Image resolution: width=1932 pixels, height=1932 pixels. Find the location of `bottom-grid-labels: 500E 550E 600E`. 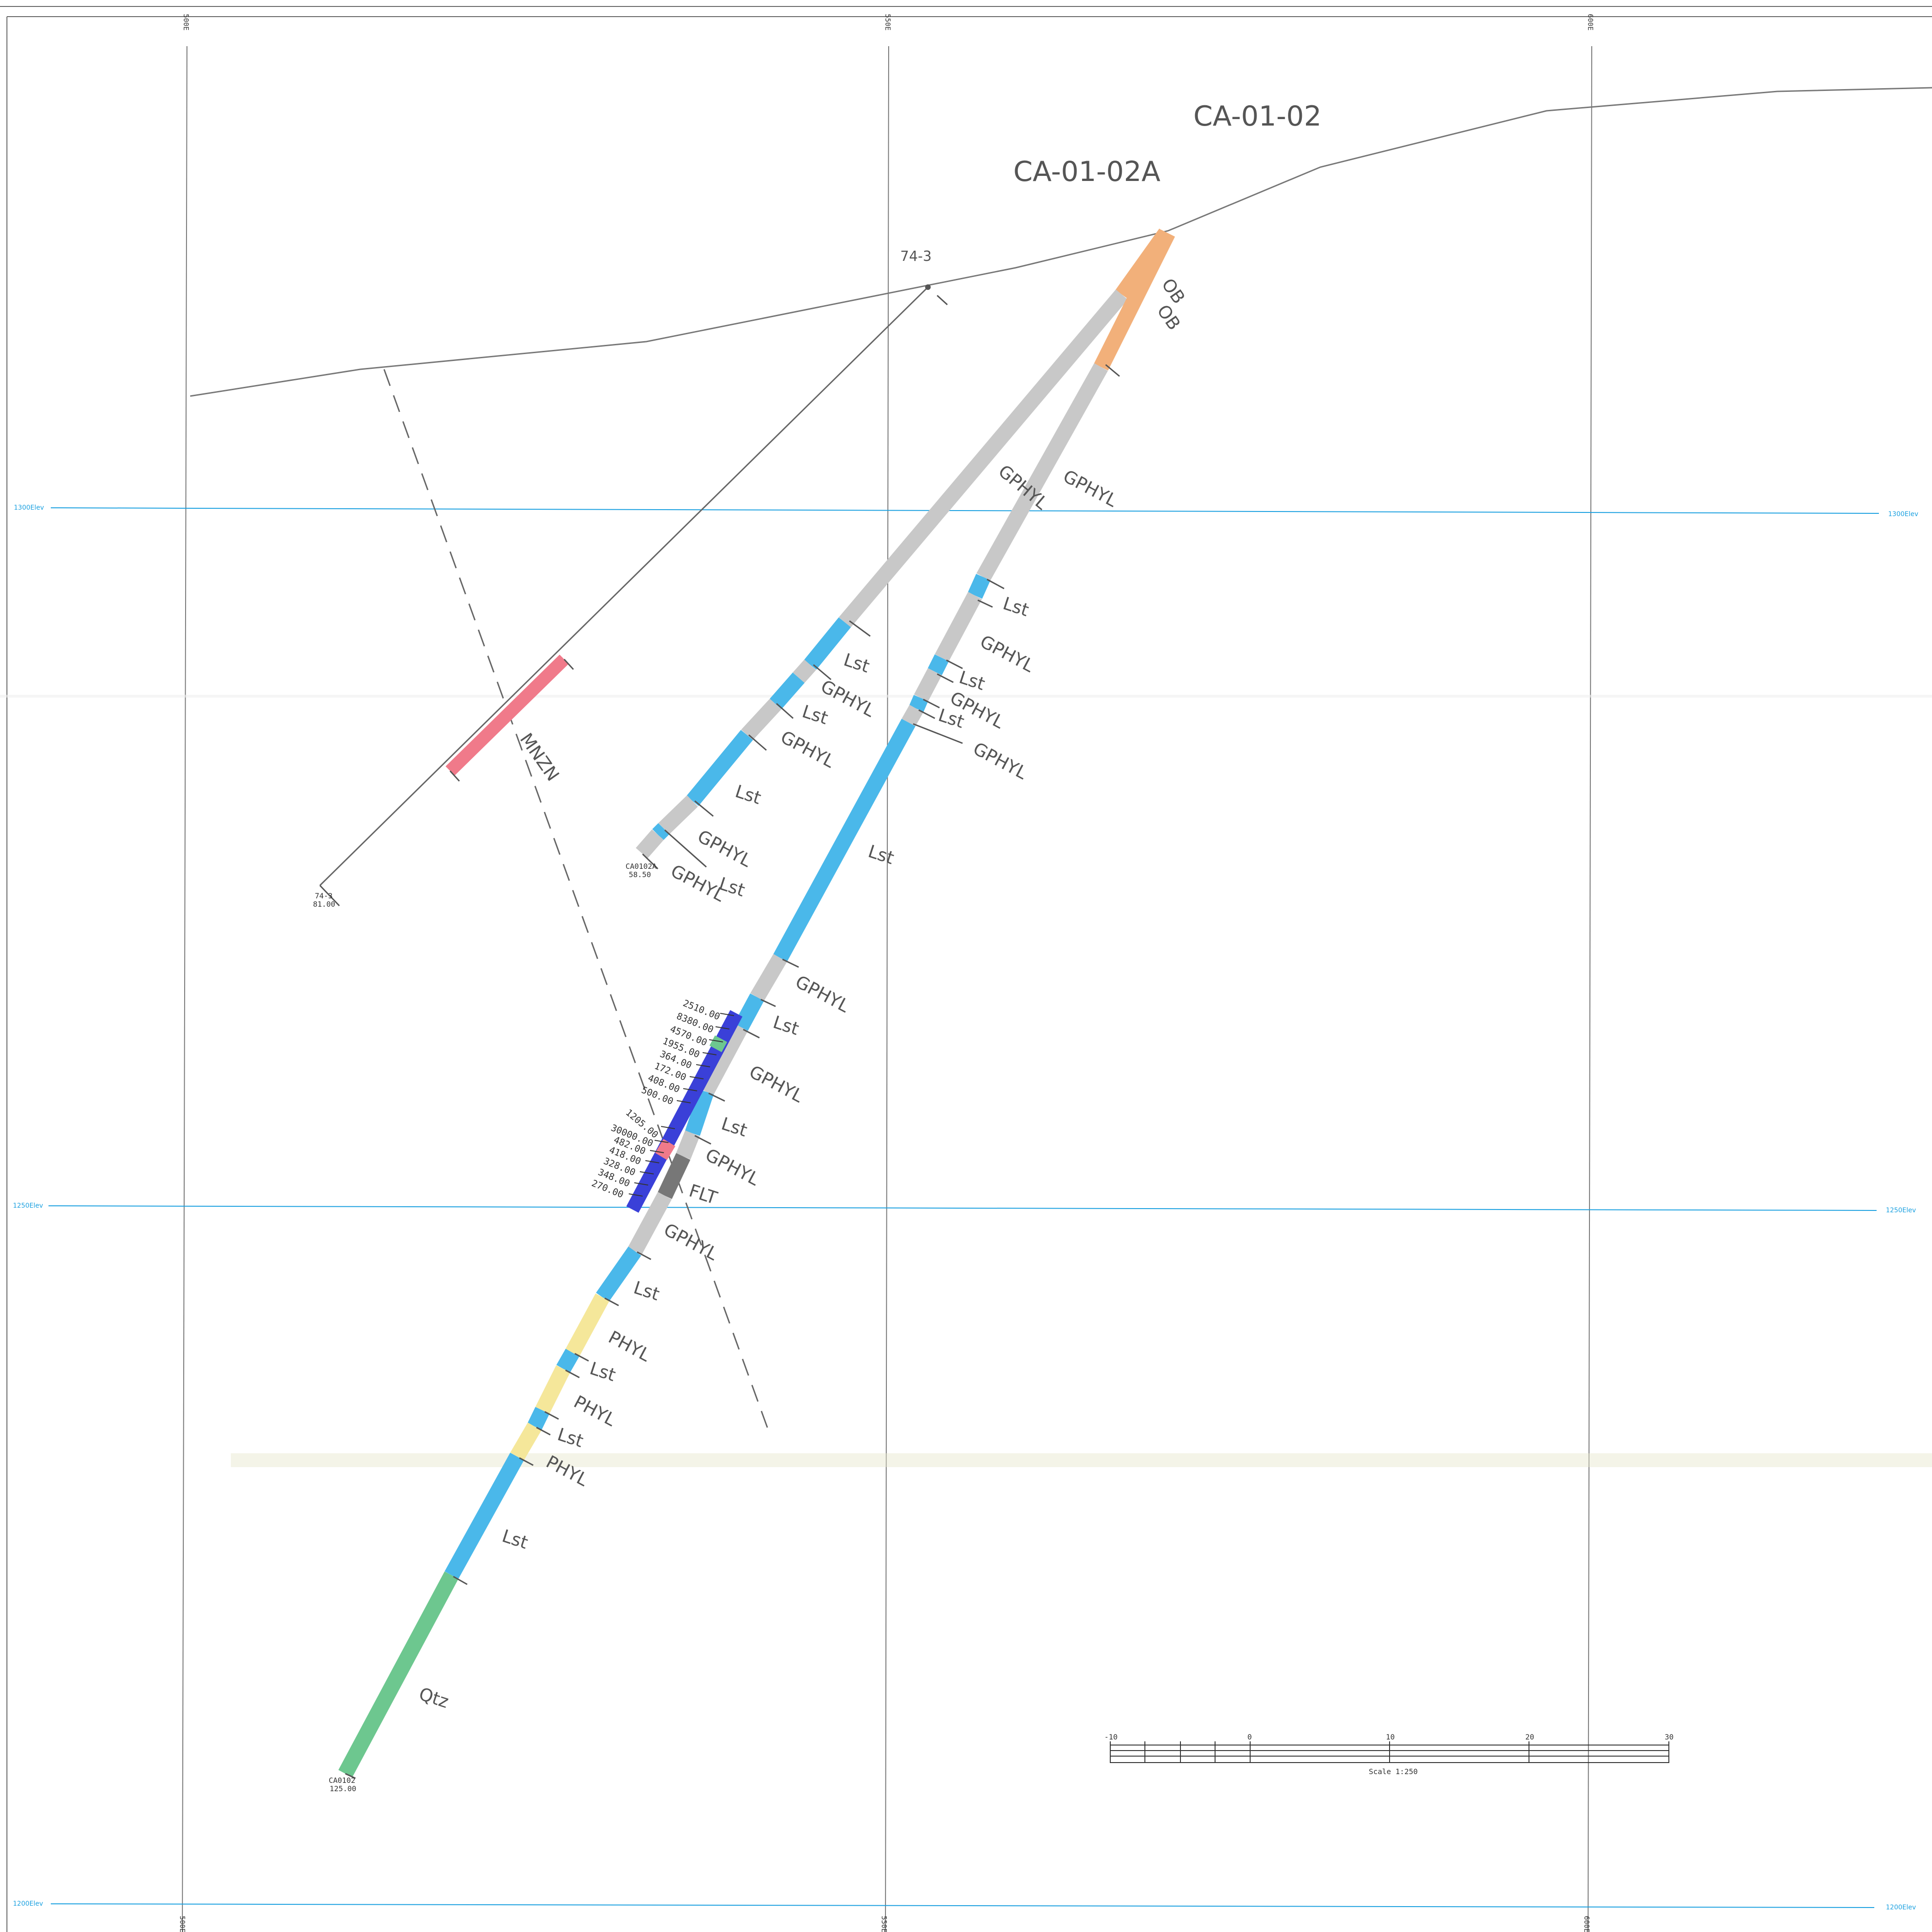

bottom-grid-labels: 500E 550E 600E is located at coordinates (884, 1924).